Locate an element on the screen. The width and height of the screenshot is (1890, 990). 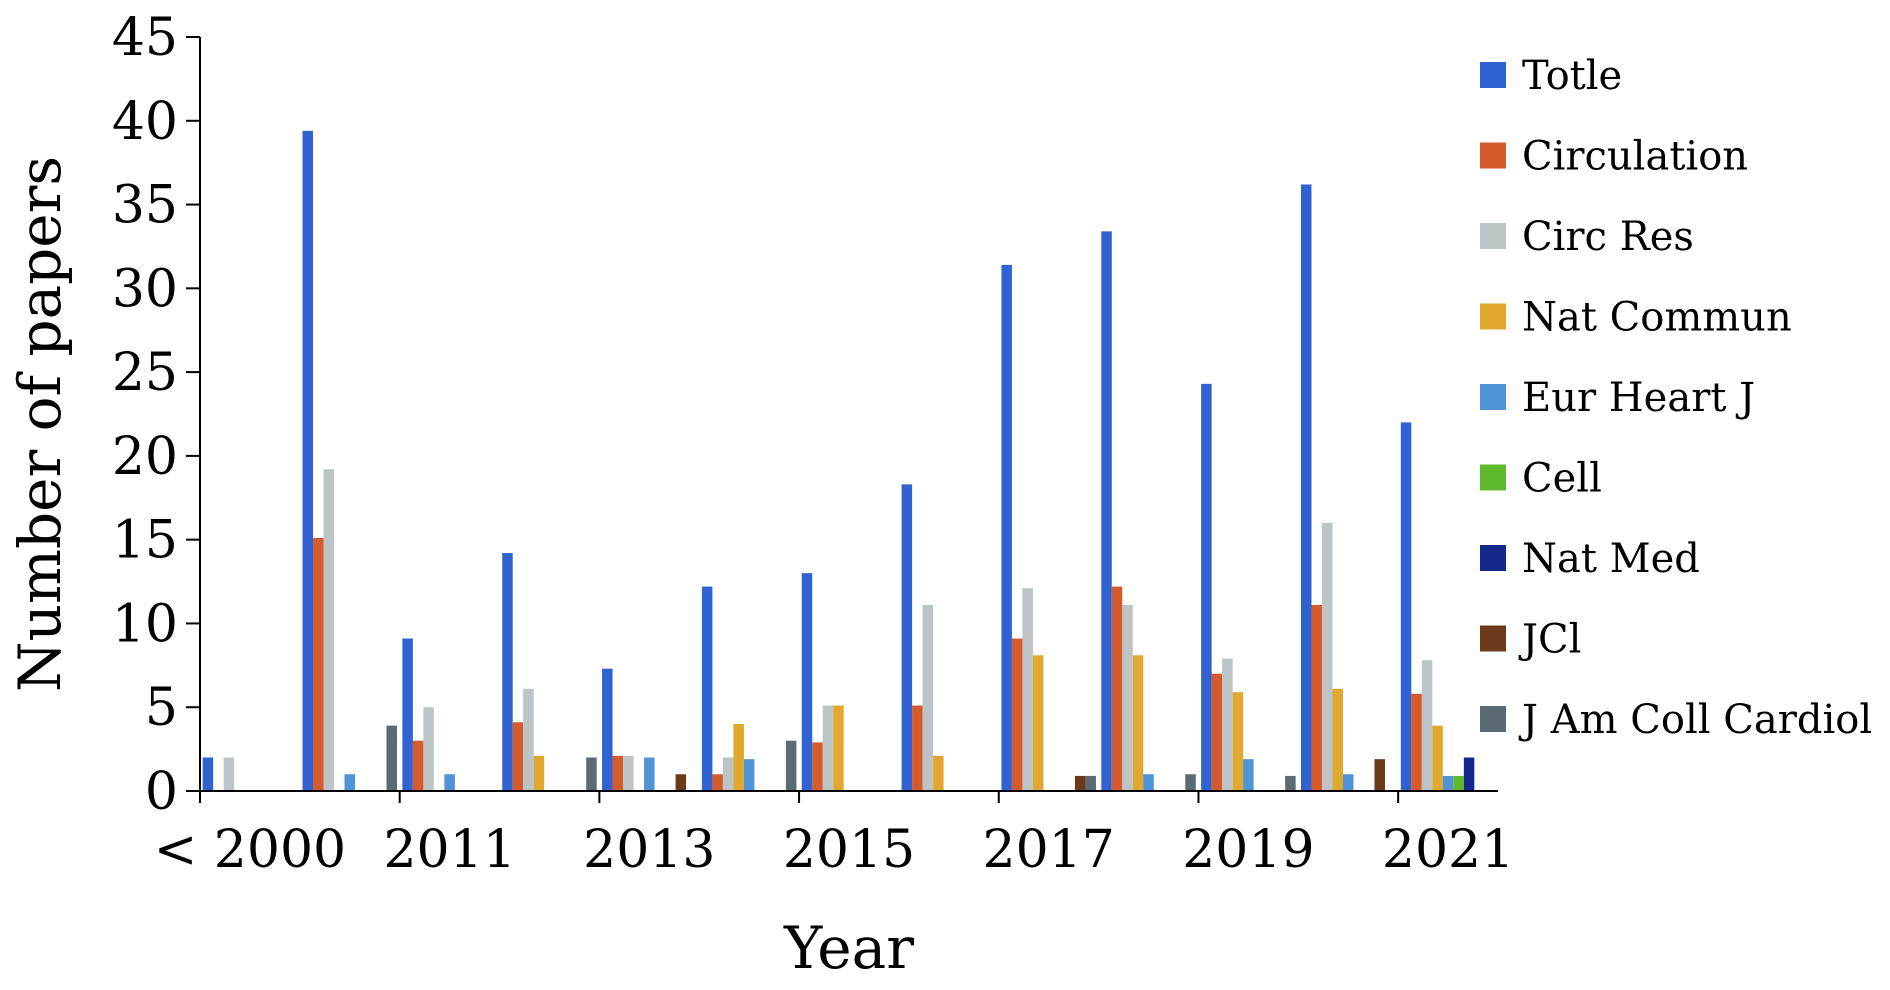
x-tick-label: 2017 is located at coordinates (1049, 850).